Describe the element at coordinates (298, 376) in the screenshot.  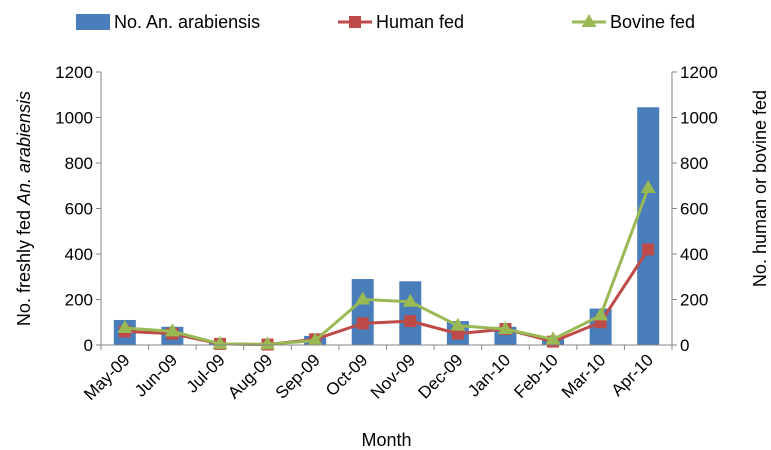
I see `x-tick-label: Sep-09` at that location.